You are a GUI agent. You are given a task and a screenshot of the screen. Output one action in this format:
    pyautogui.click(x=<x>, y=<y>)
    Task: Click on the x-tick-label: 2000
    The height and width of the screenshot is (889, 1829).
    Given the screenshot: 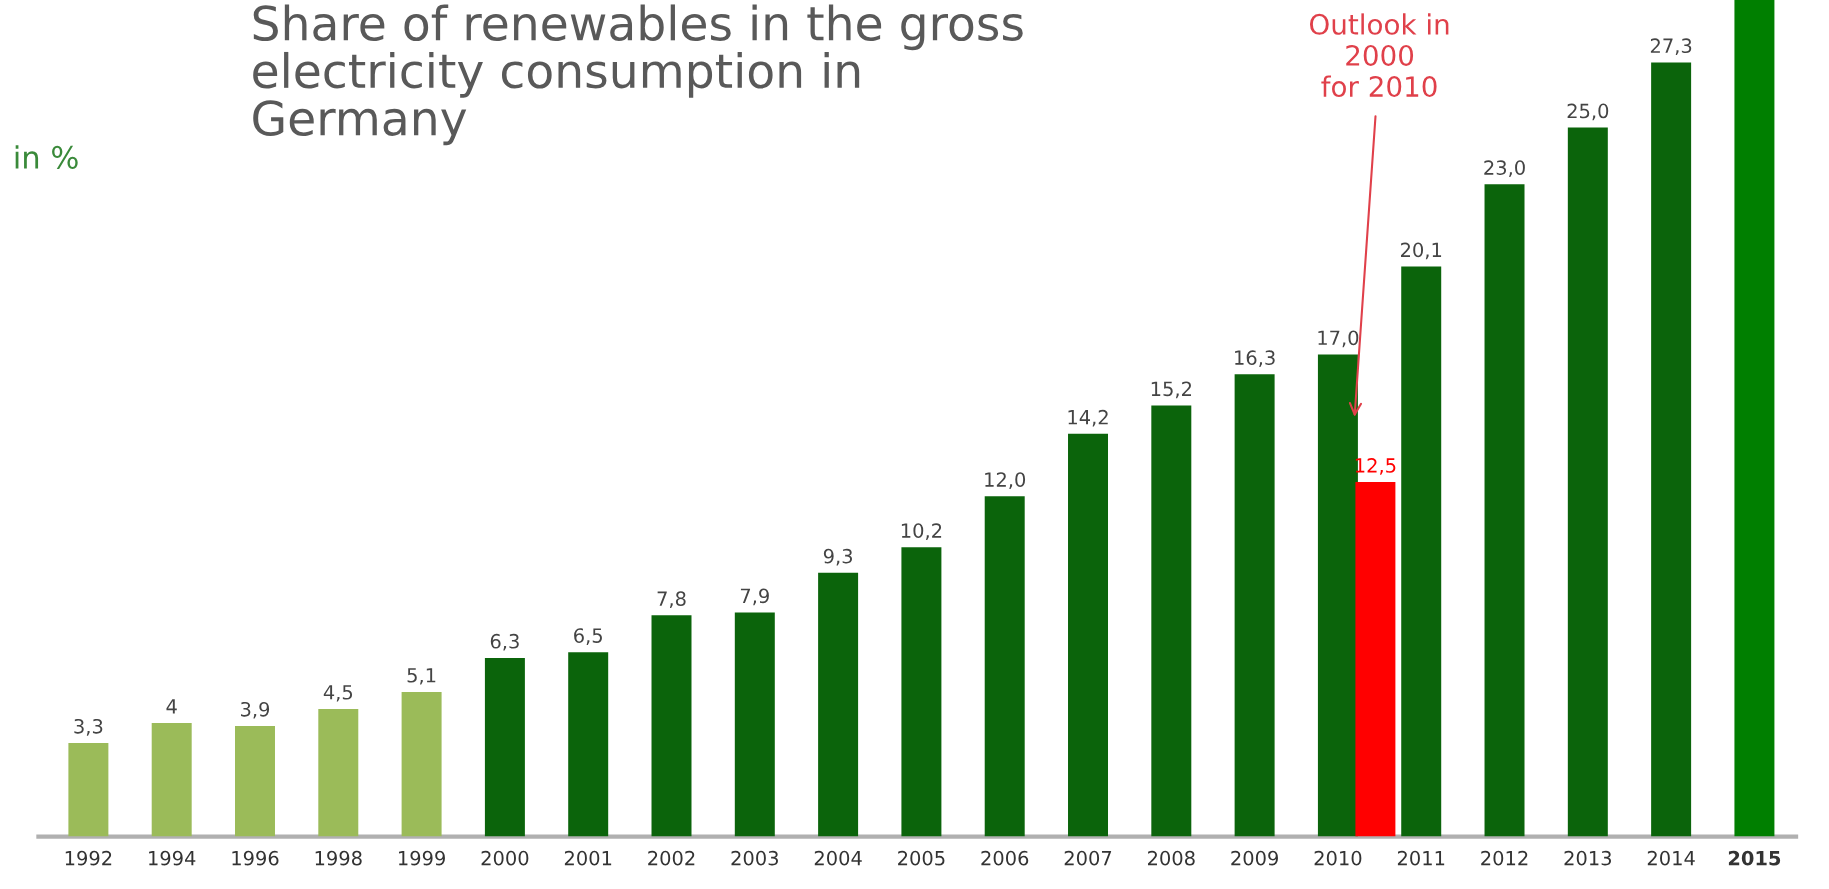 What is the action you would take?
    pyautogui.click(x=505, y=858)
    